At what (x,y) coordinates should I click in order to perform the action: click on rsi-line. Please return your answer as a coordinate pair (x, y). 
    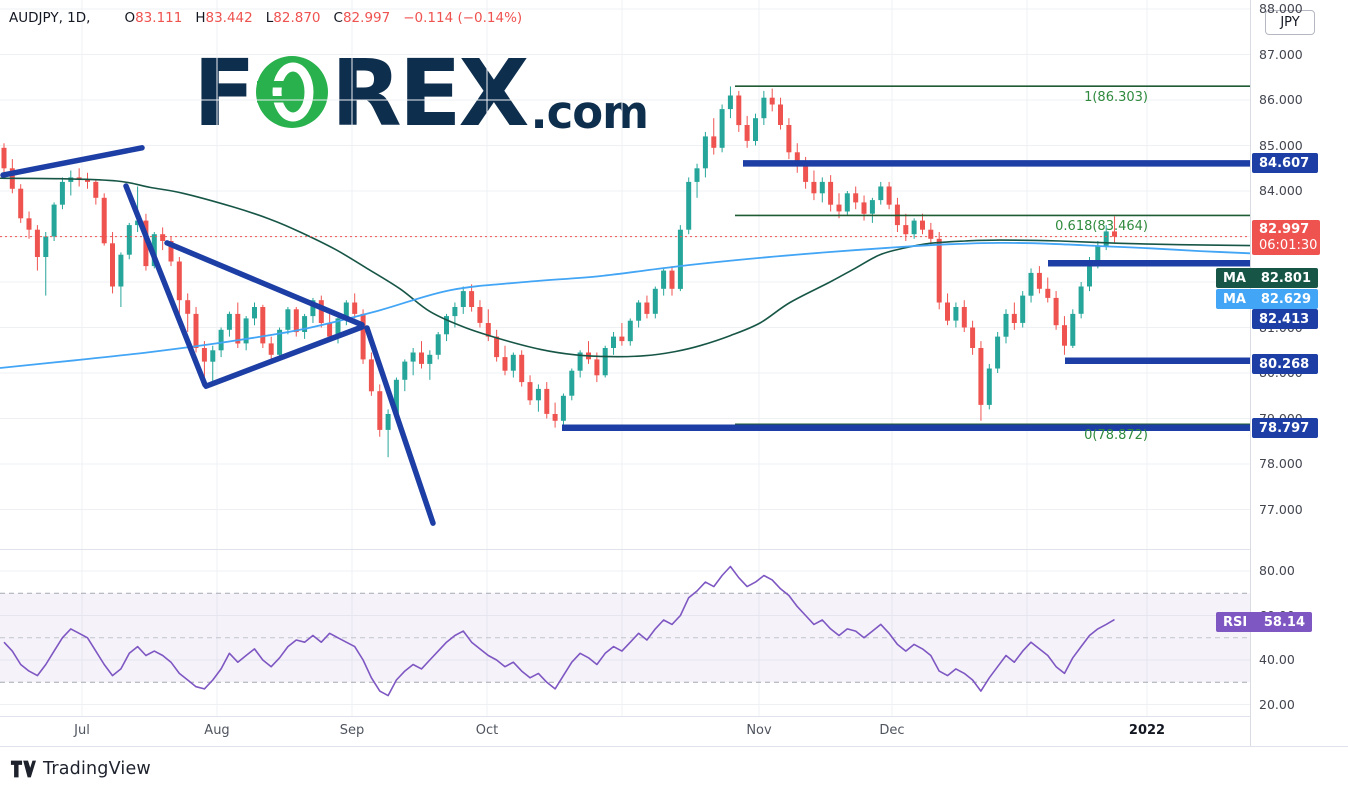
    Looking at the image, I should click on (559, 631).